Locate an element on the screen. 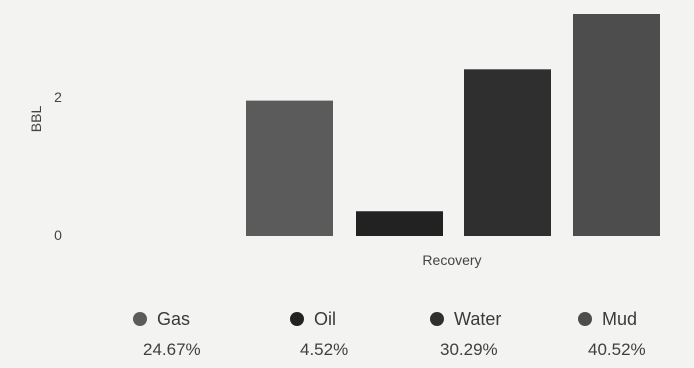  y-tick-label: 0 is located at coordinates (58, 235).